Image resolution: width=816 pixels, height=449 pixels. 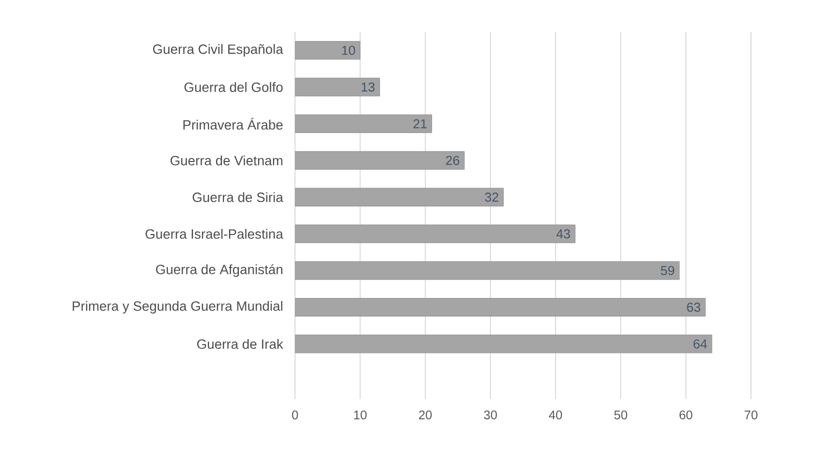 What do you see at coordinates (233, 87) in the screenshot?
I see `y-tick-label: Guerra del Golfo` at bounding box center [233, 87].